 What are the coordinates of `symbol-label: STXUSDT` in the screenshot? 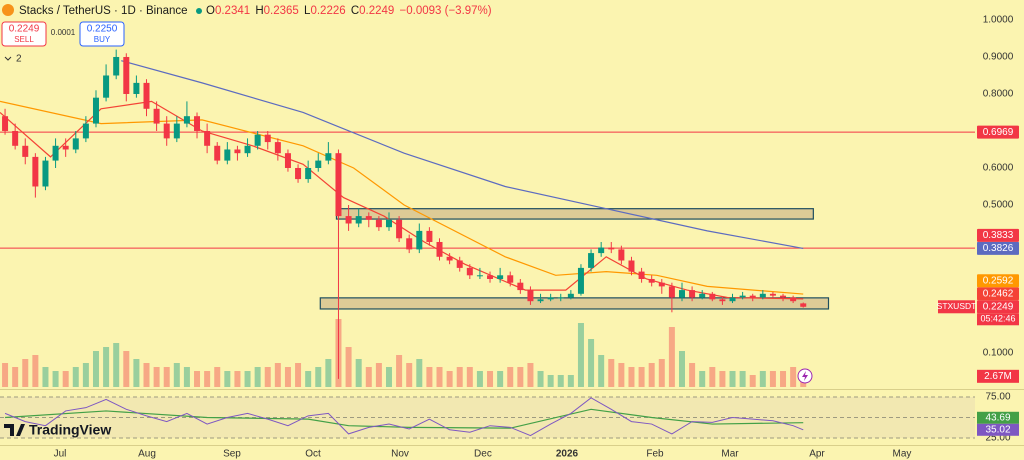 It's located at (957, 306).